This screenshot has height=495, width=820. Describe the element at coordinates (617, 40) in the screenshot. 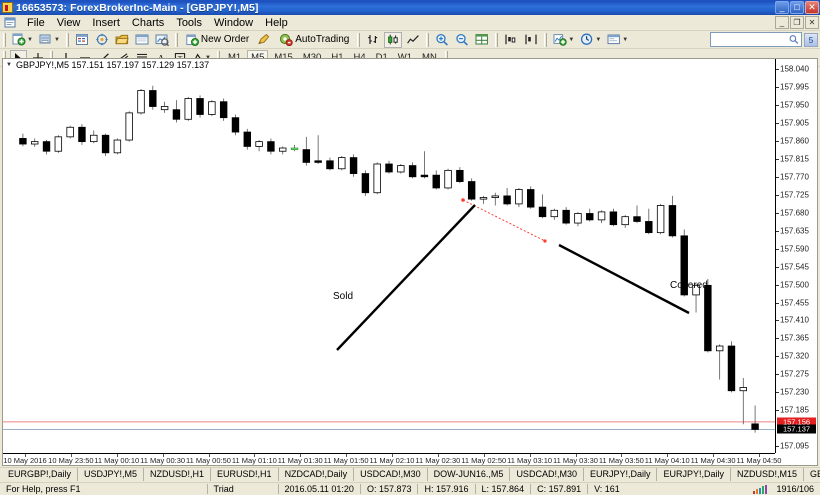

I see `templates-button: ▼` at that location.